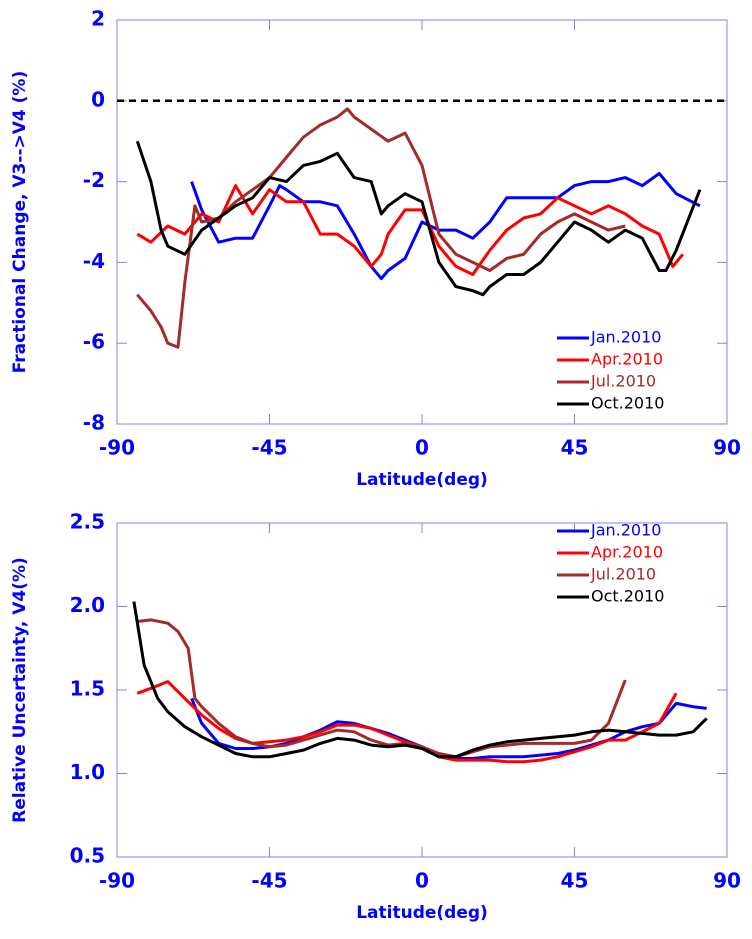 The height and width of the screenshot is (939, 752). I want to click on y-tick-label: -2, so click(94, 180).